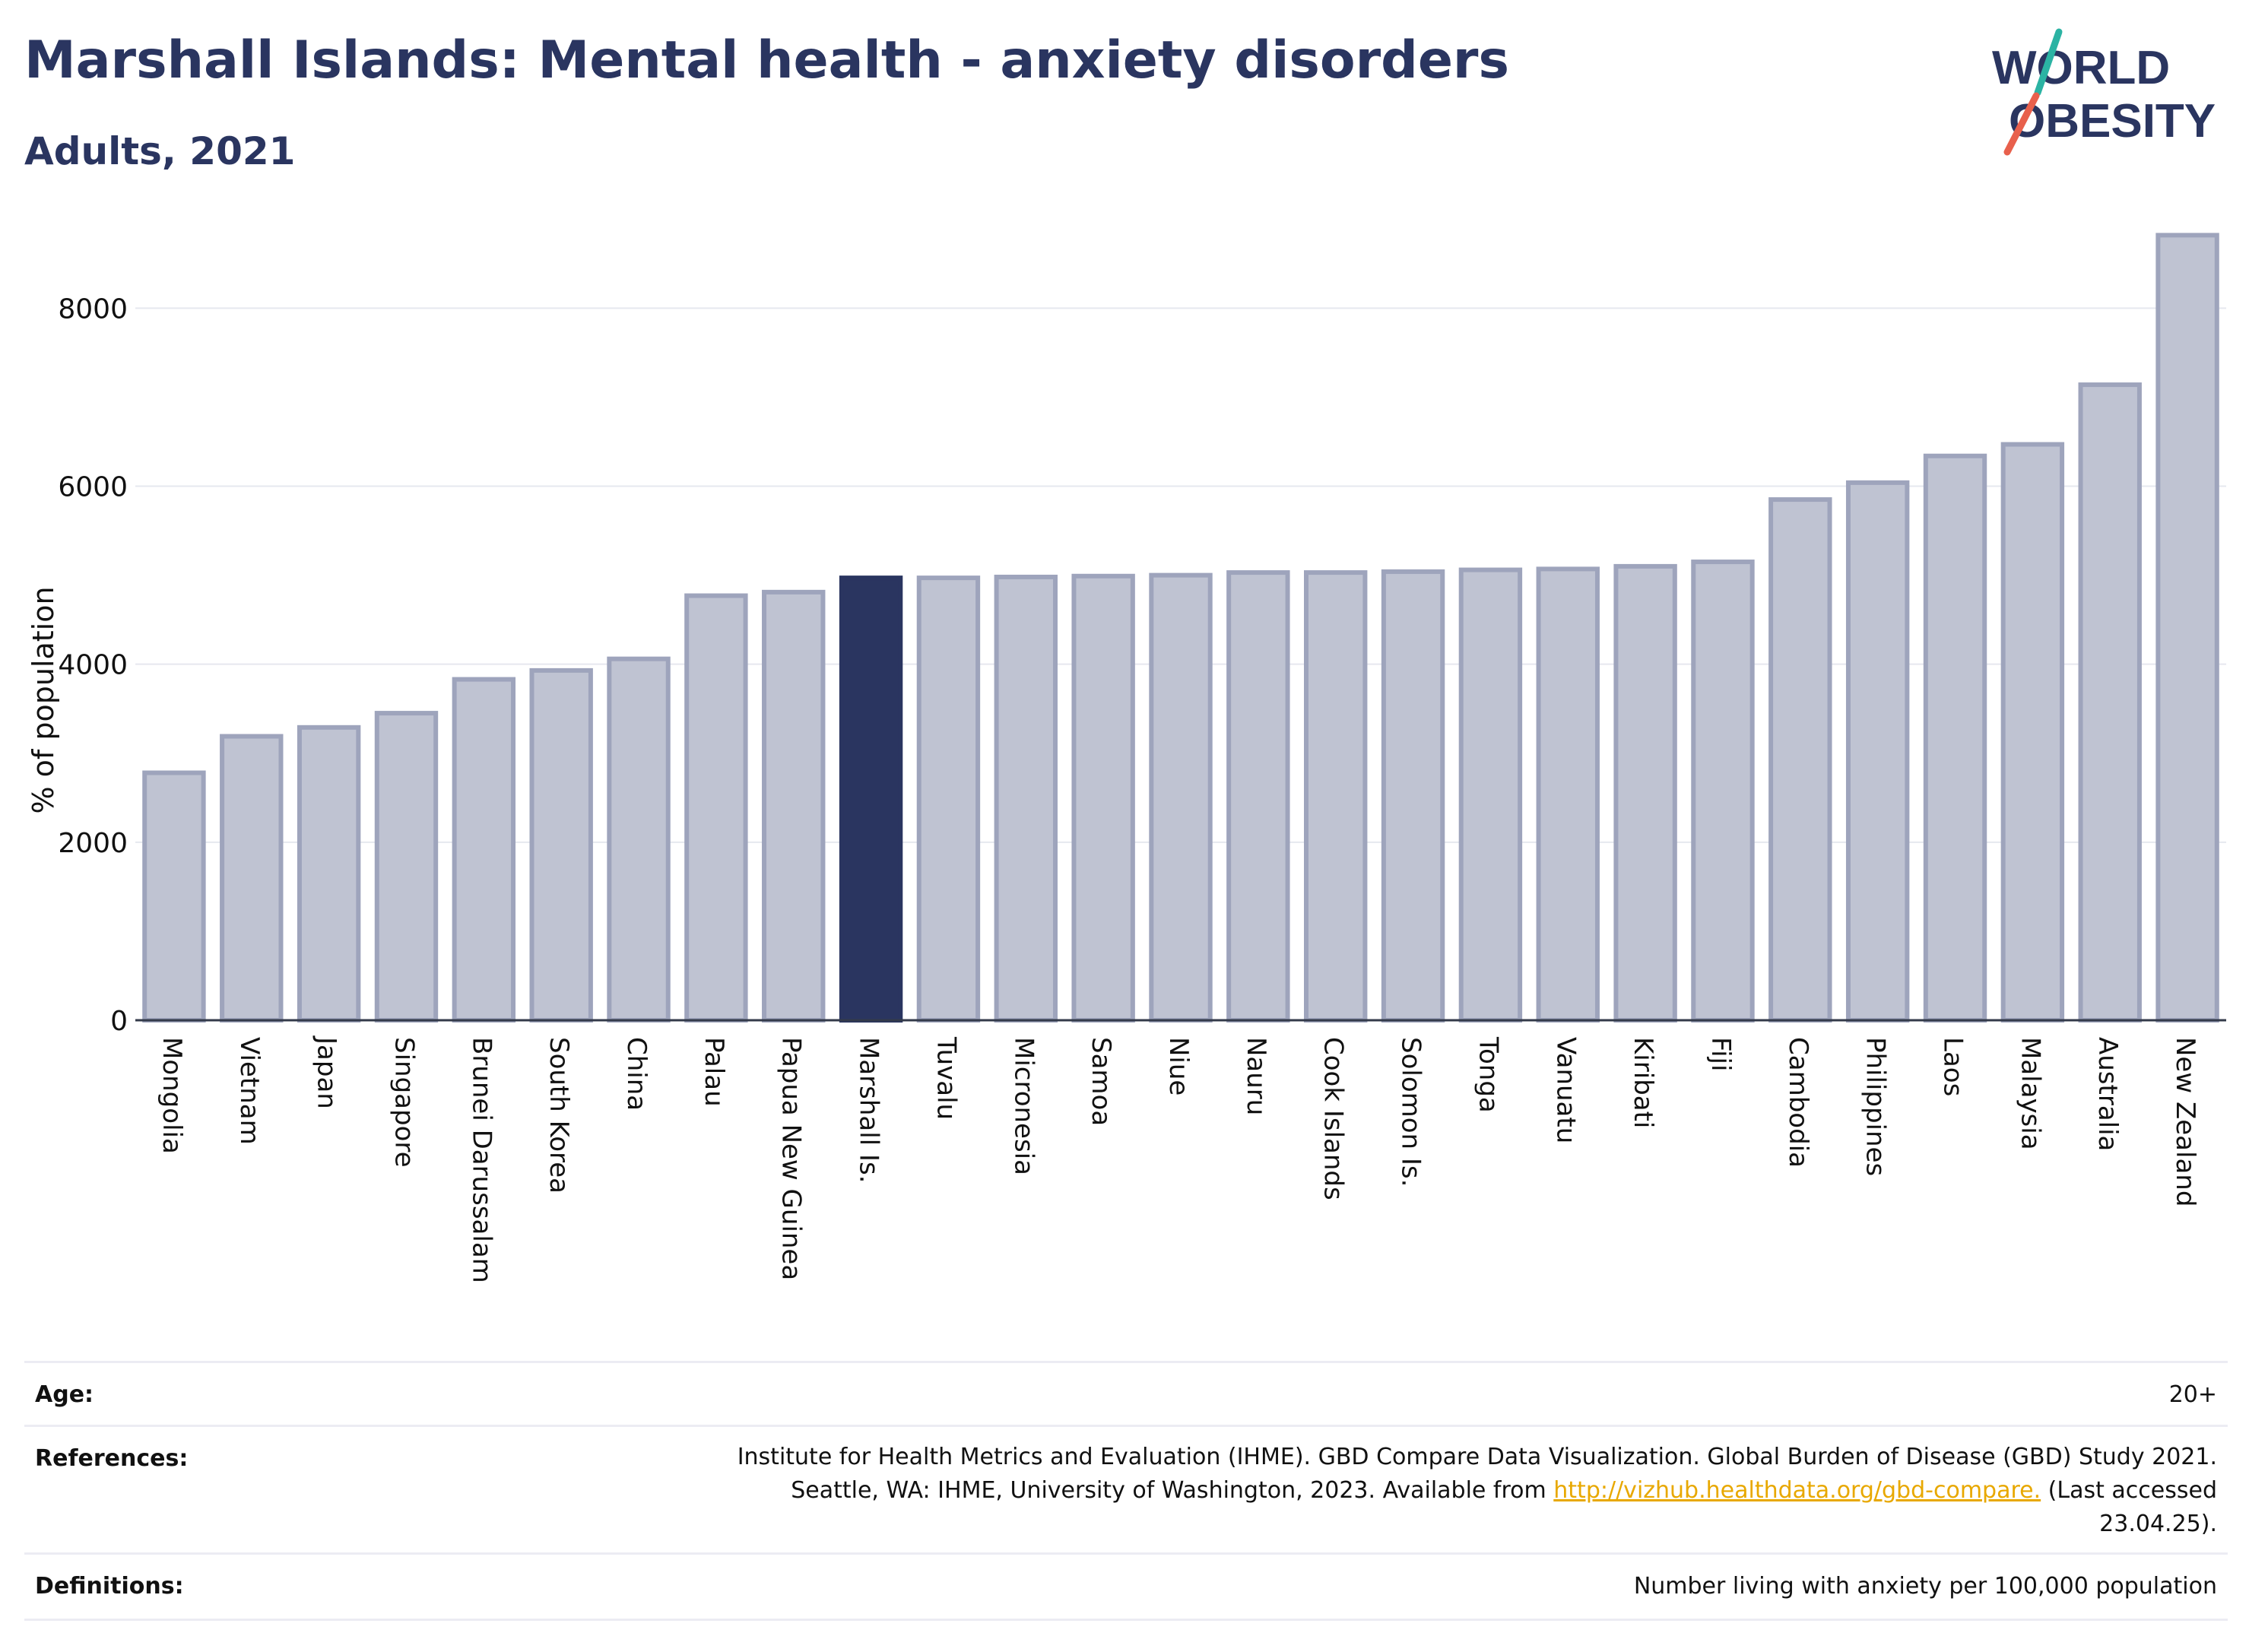 This screenshot has height=1652, width=2249. I want to click on age-label: Age:, so click(64, 1394).